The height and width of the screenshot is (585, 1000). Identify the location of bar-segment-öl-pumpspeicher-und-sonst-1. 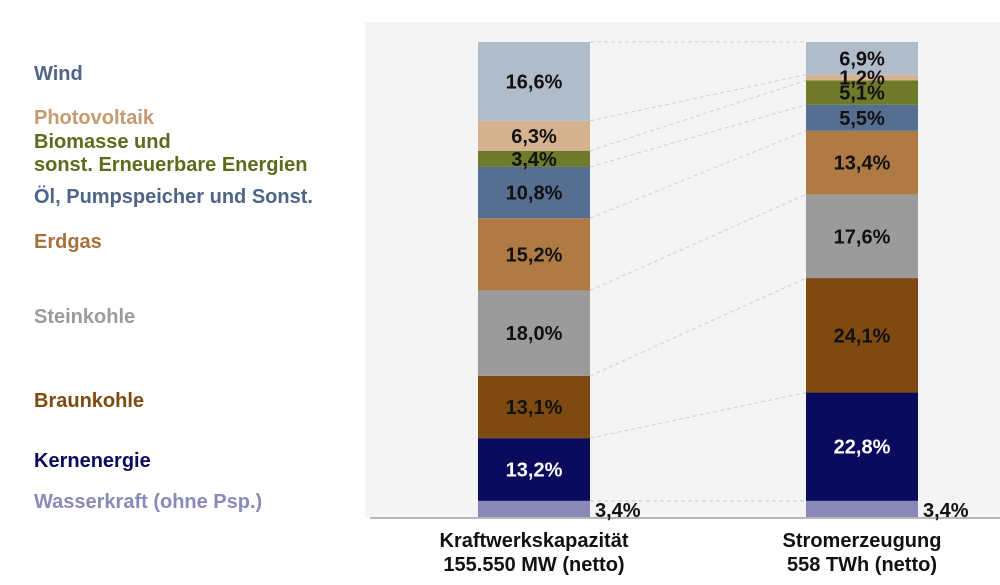
(534, 192).